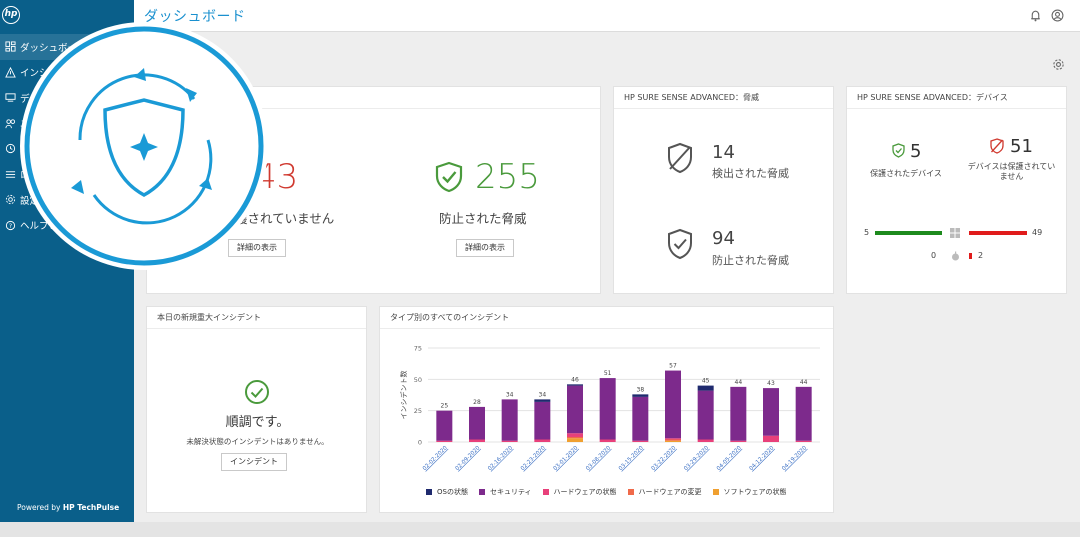 This screenshot has height=537, width=1080. What do you see at coordinates (91, 507) in the screenshot?
I see `brand-name: HP TechPulse` at bounding box center [91, 507].